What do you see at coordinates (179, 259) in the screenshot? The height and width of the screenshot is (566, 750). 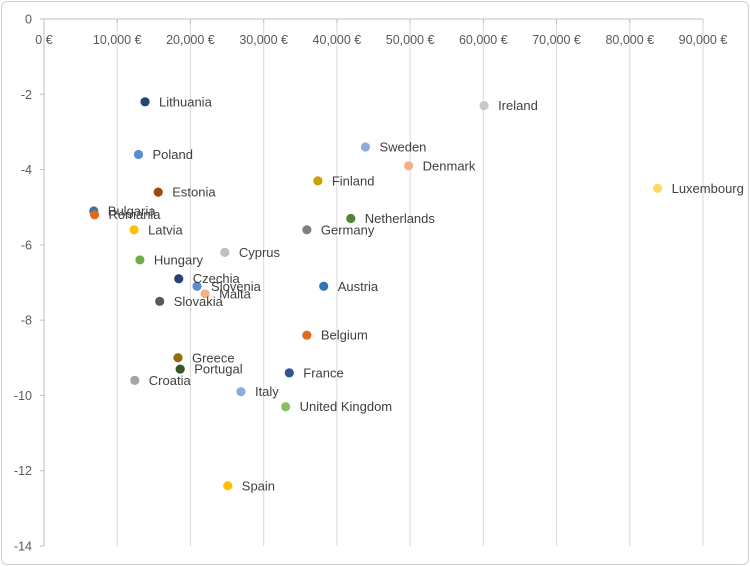 I see `point-label: Hungary` at bounding box center [179, 259].